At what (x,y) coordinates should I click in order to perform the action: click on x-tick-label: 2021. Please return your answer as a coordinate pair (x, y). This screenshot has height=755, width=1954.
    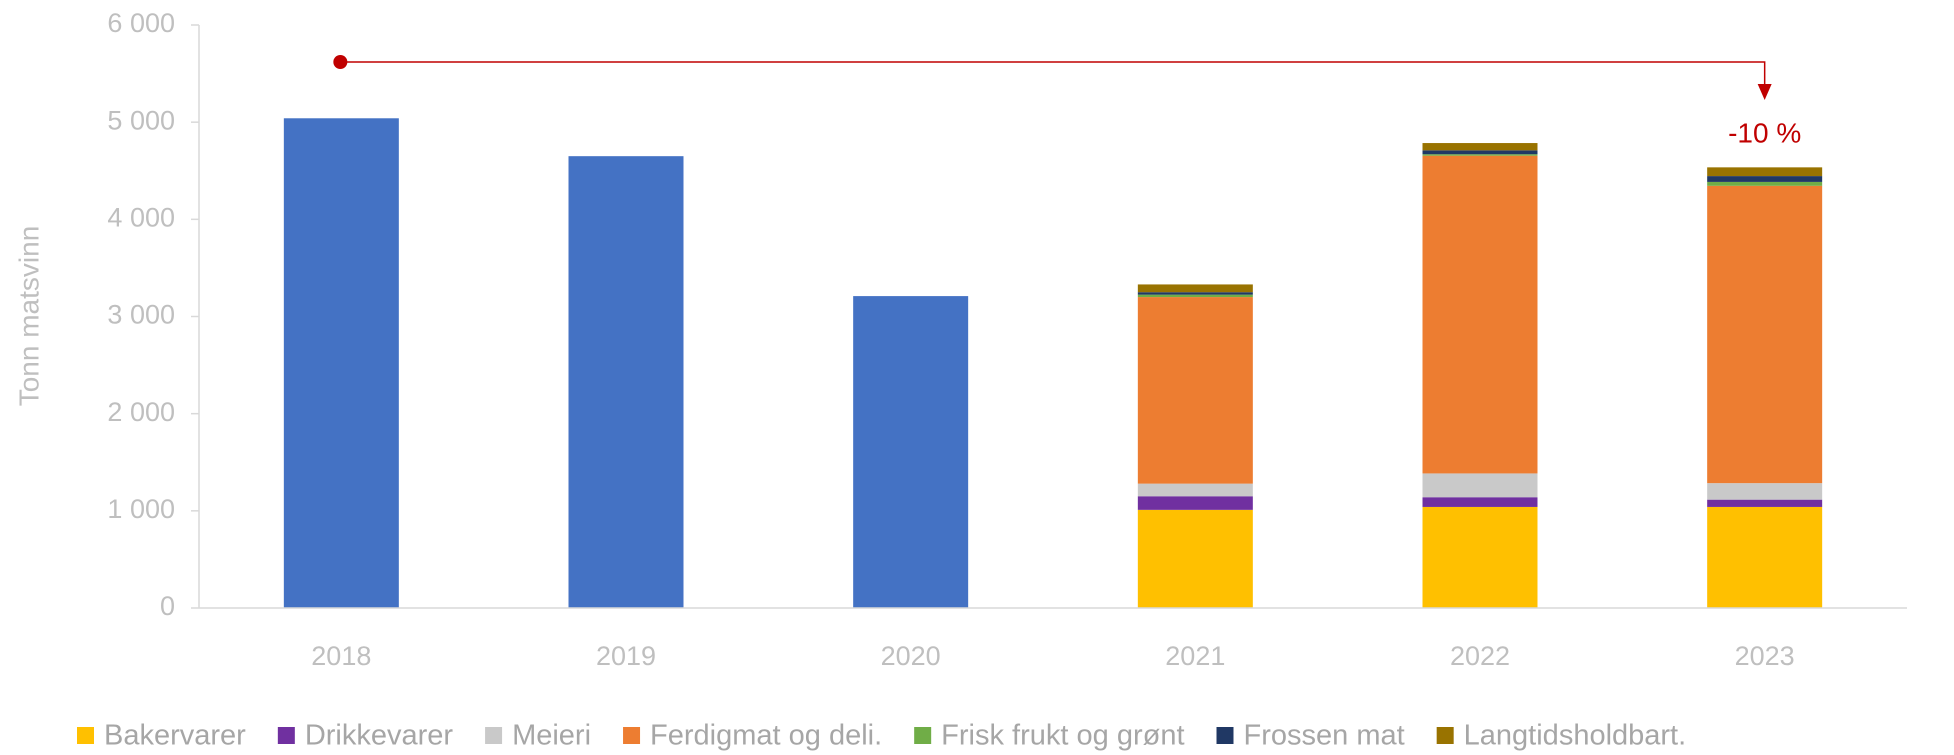
    Looking at the image, I should click on (1195, 656).